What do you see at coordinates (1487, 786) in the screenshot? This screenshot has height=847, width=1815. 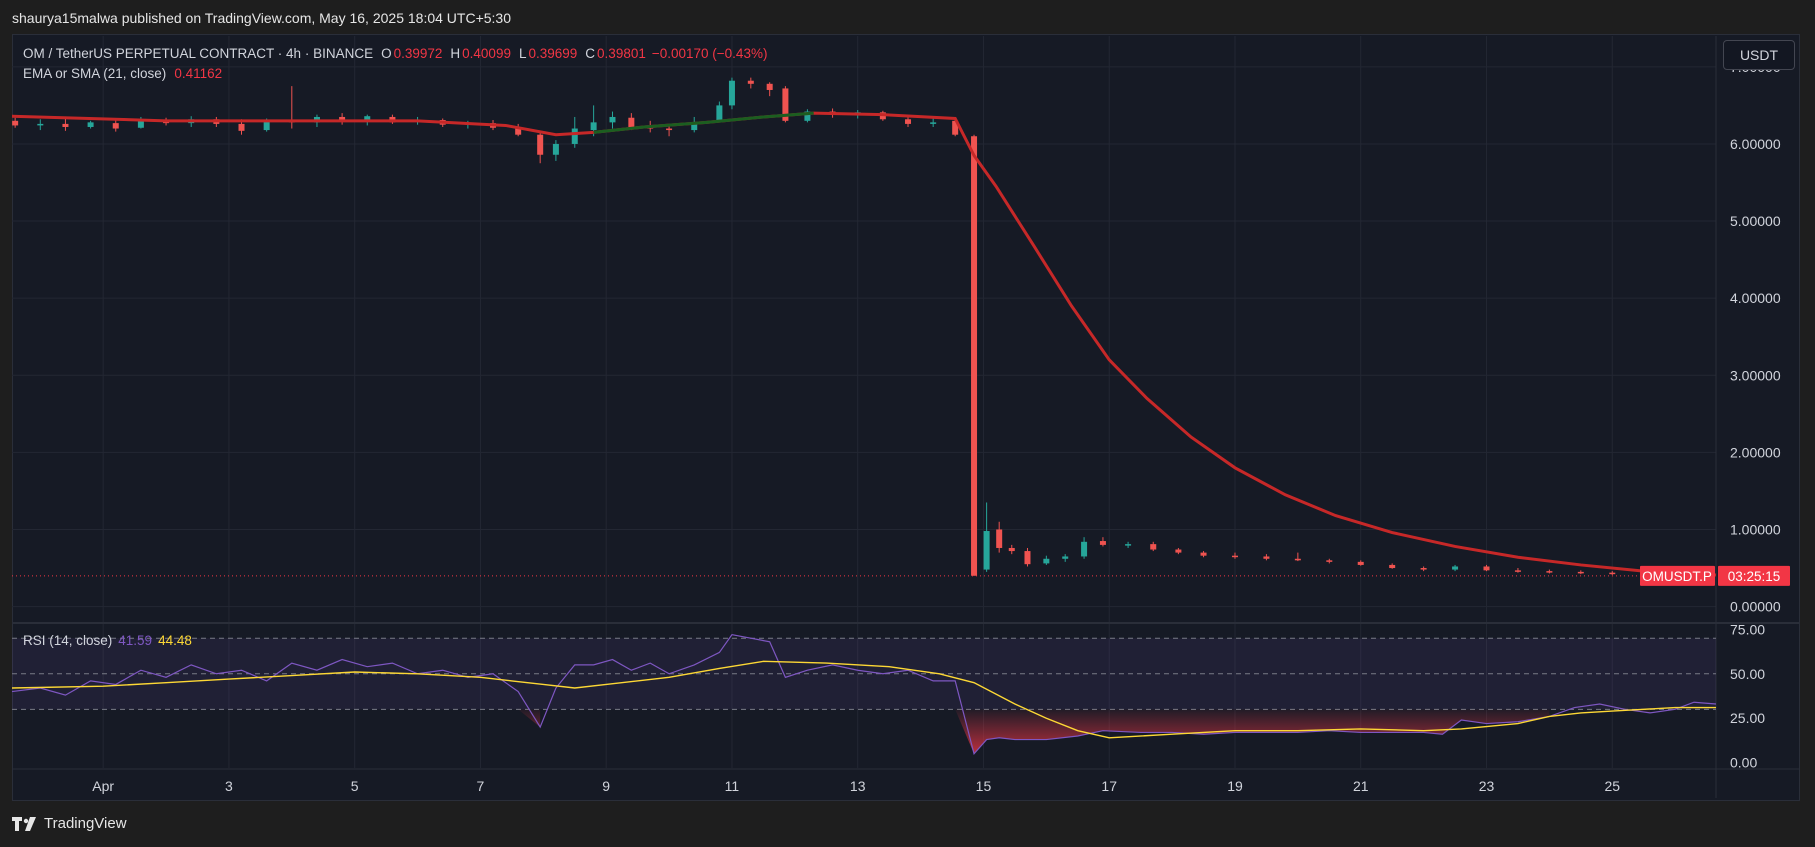 I see `time-tick-label: 23` at bounding box center [1487, 786].